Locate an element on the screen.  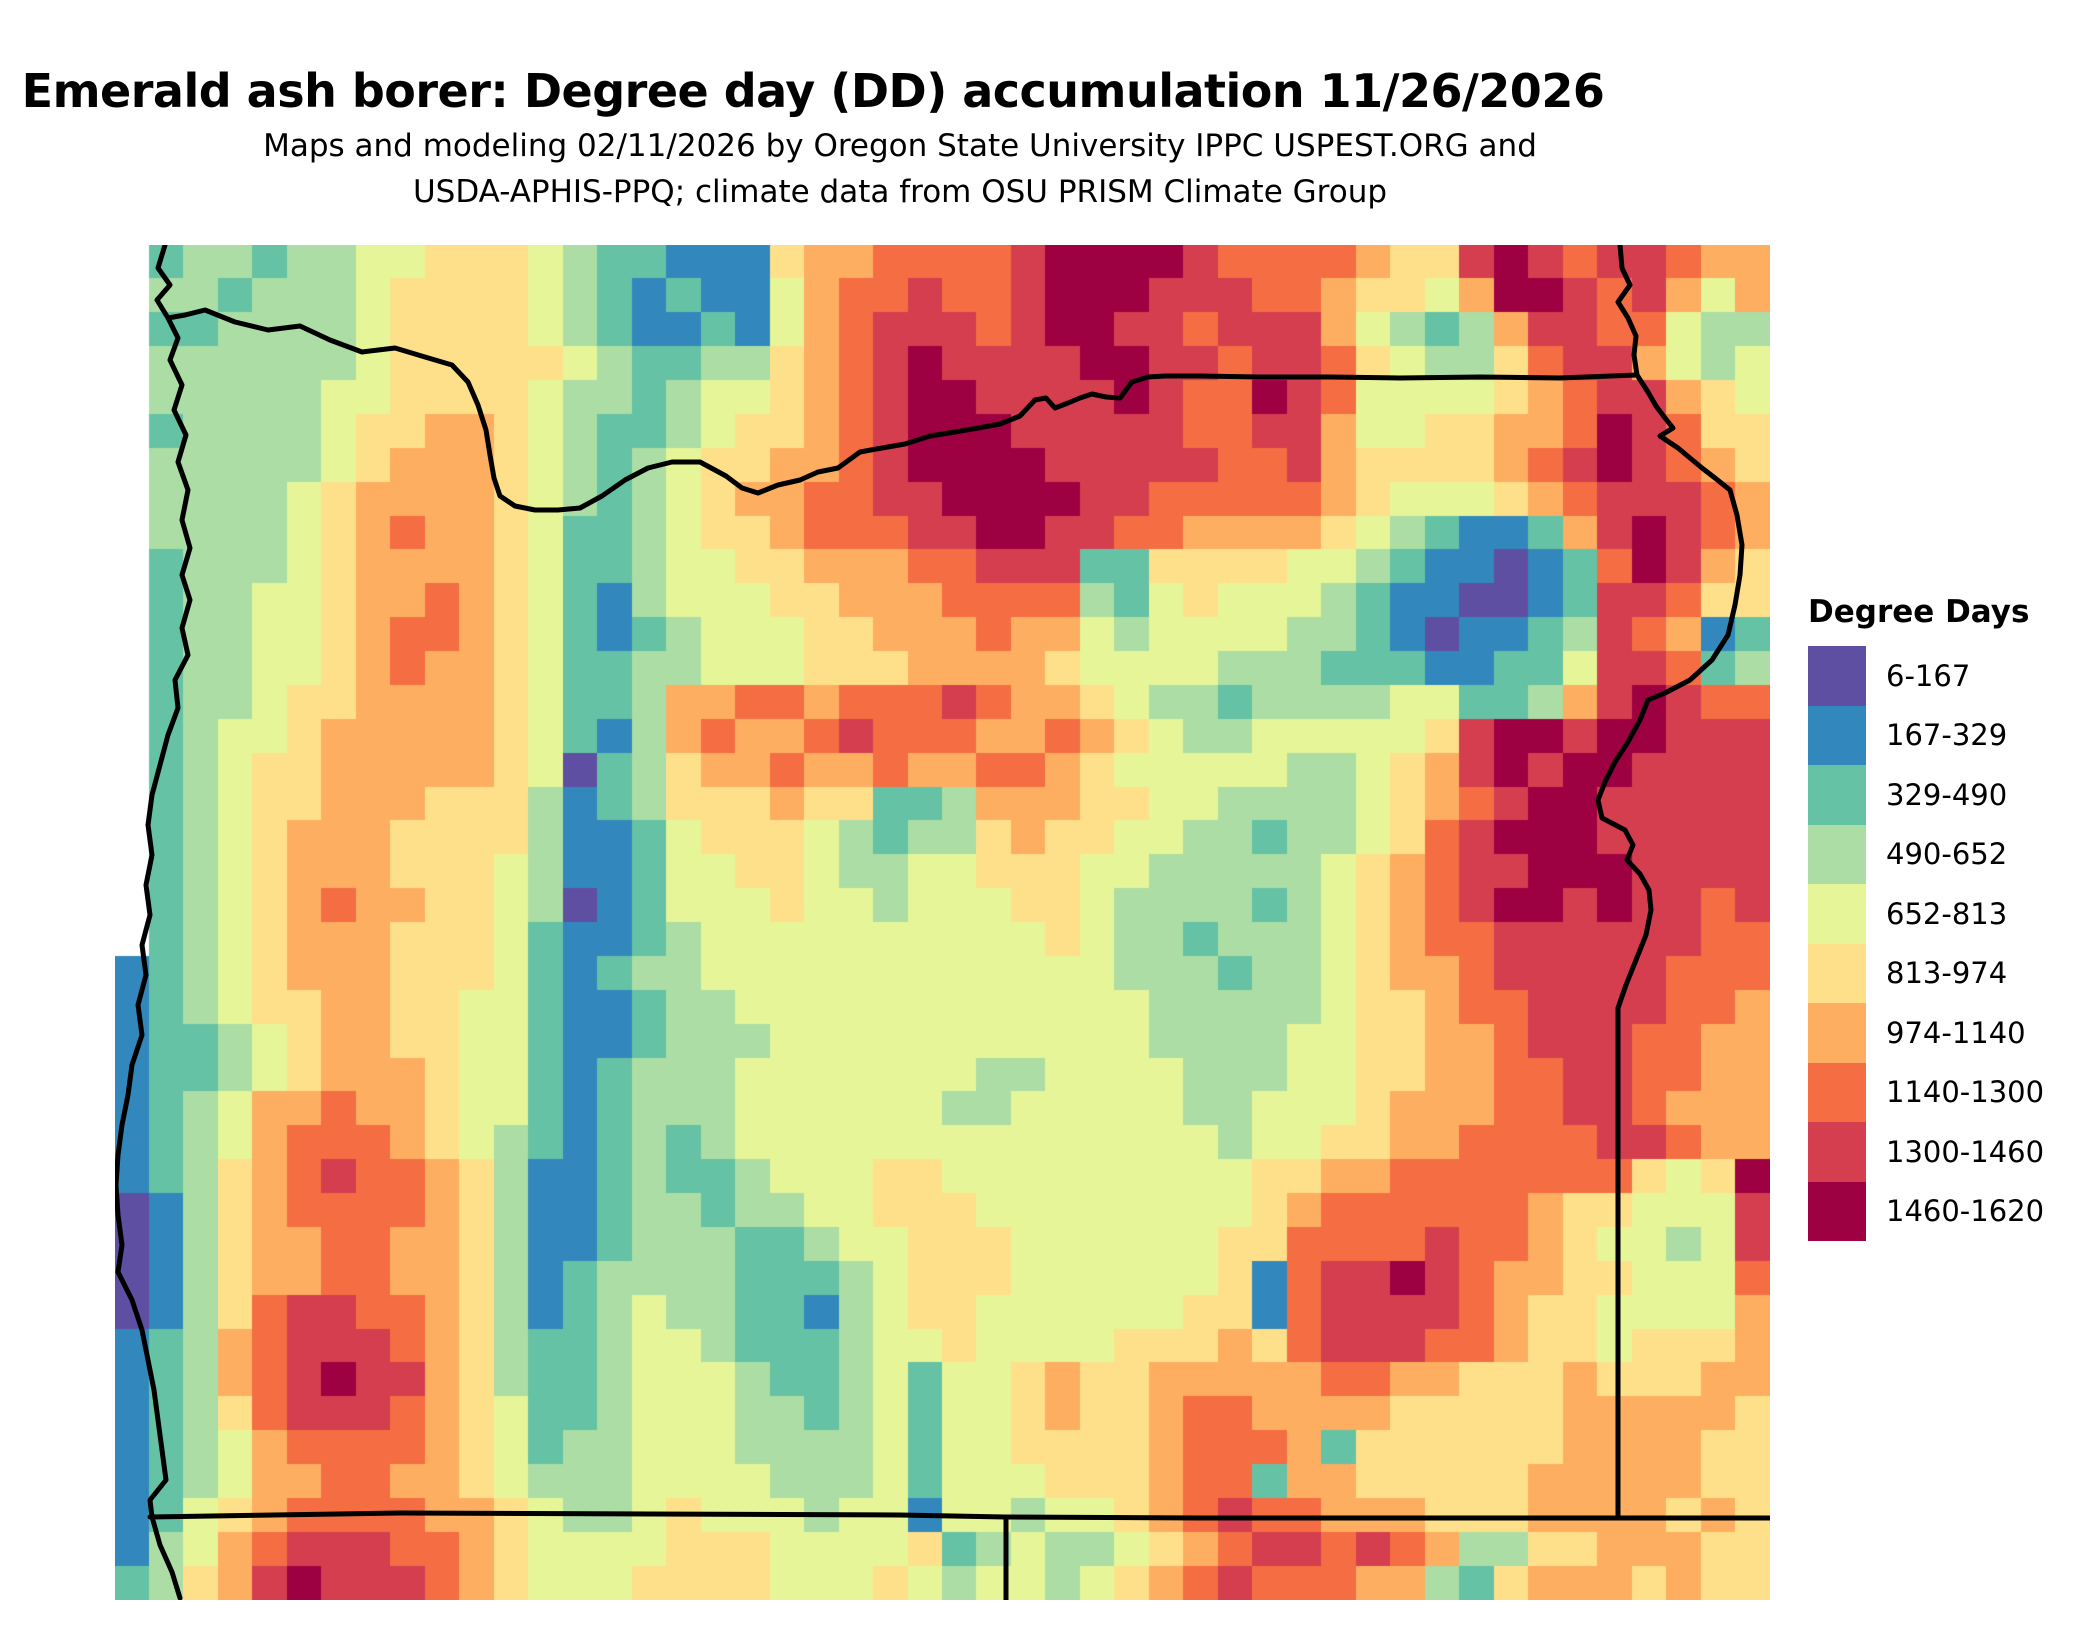
coastline is located at coordinates (154, 922).